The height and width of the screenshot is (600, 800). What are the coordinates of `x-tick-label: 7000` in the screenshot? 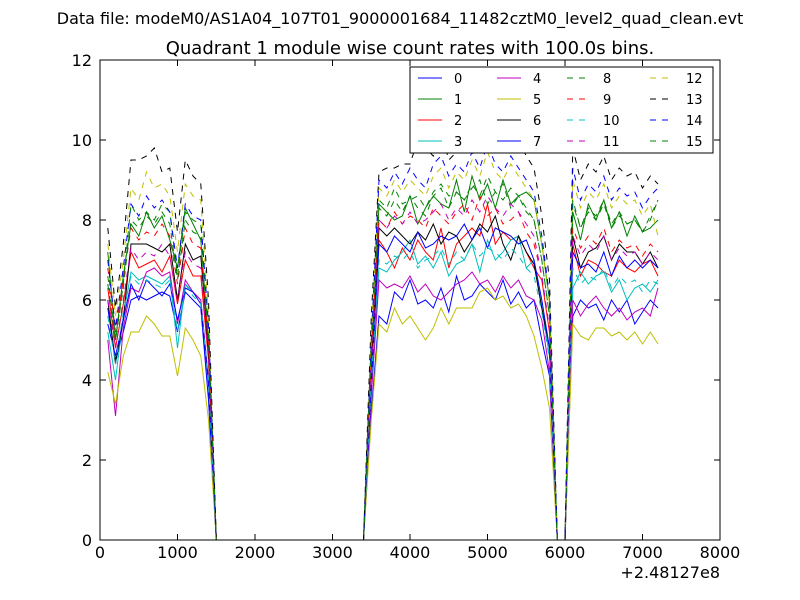 It's located at (642, 552).